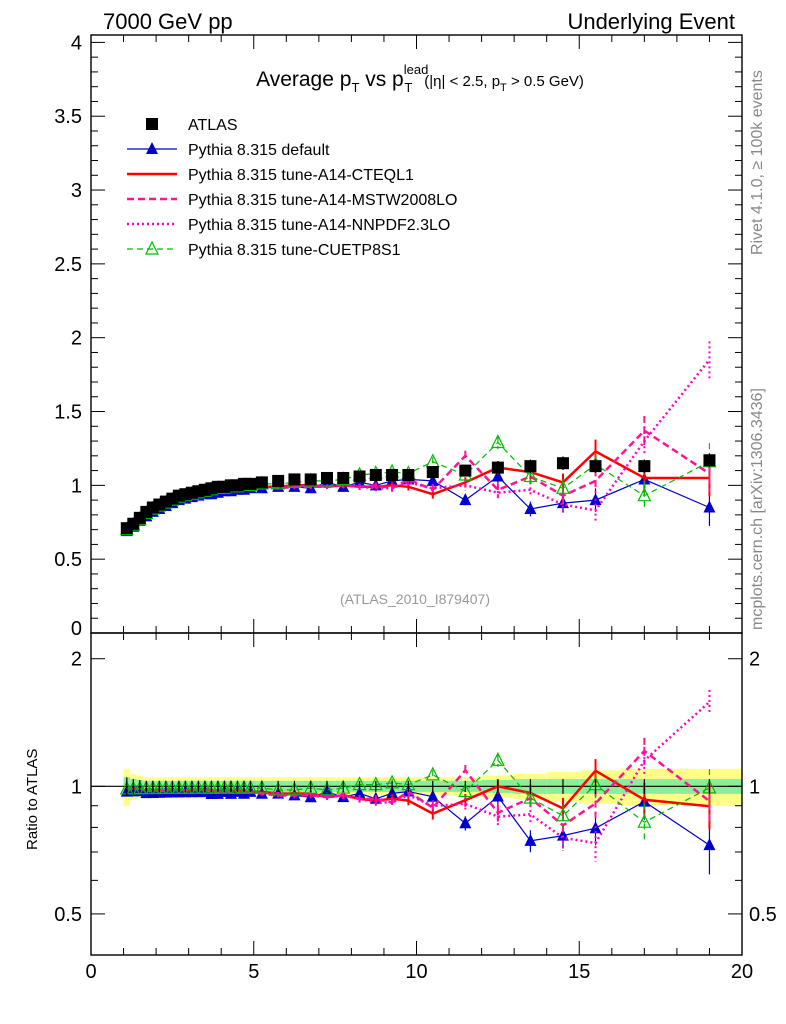  What do you see at coordinates (418, 773) in the screenshot?
I see `series-line-ratio` at bounding box center [418, 773].